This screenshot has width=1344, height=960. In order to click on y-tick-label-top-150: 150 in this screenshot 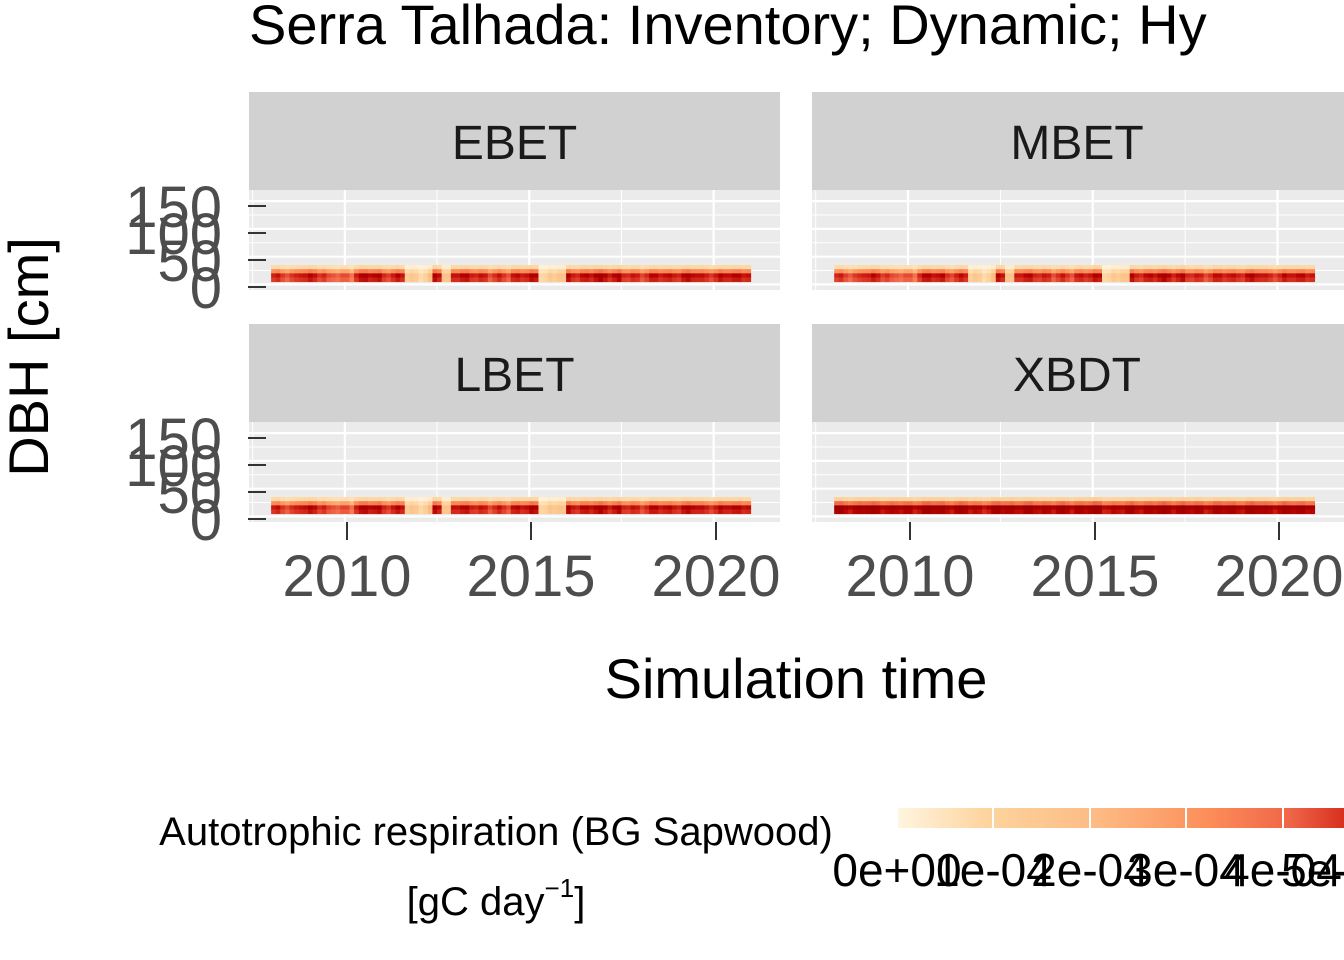, I will do `click(173, 207)`.